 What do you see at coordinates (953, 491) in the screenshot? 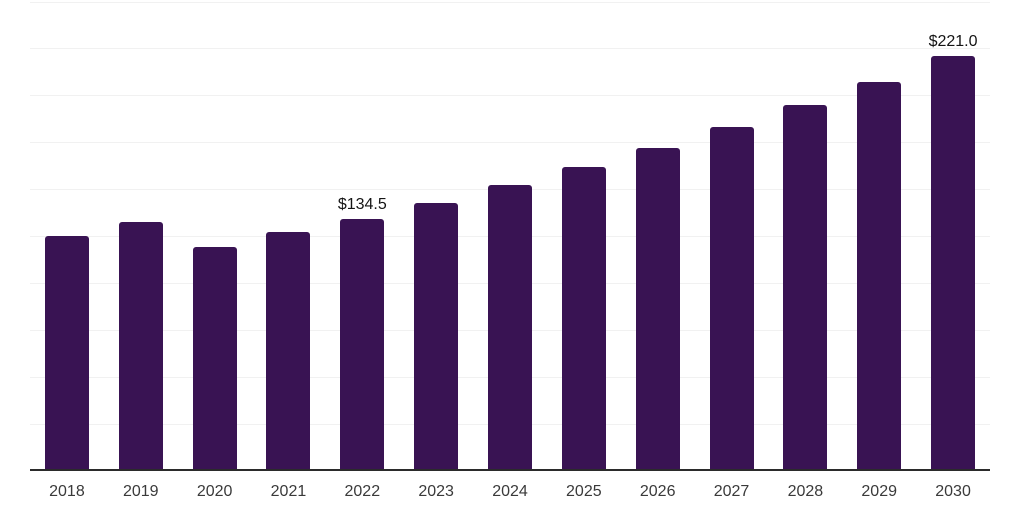
I see `x-tick-2030: 2030` at bounding box center [953, 491].